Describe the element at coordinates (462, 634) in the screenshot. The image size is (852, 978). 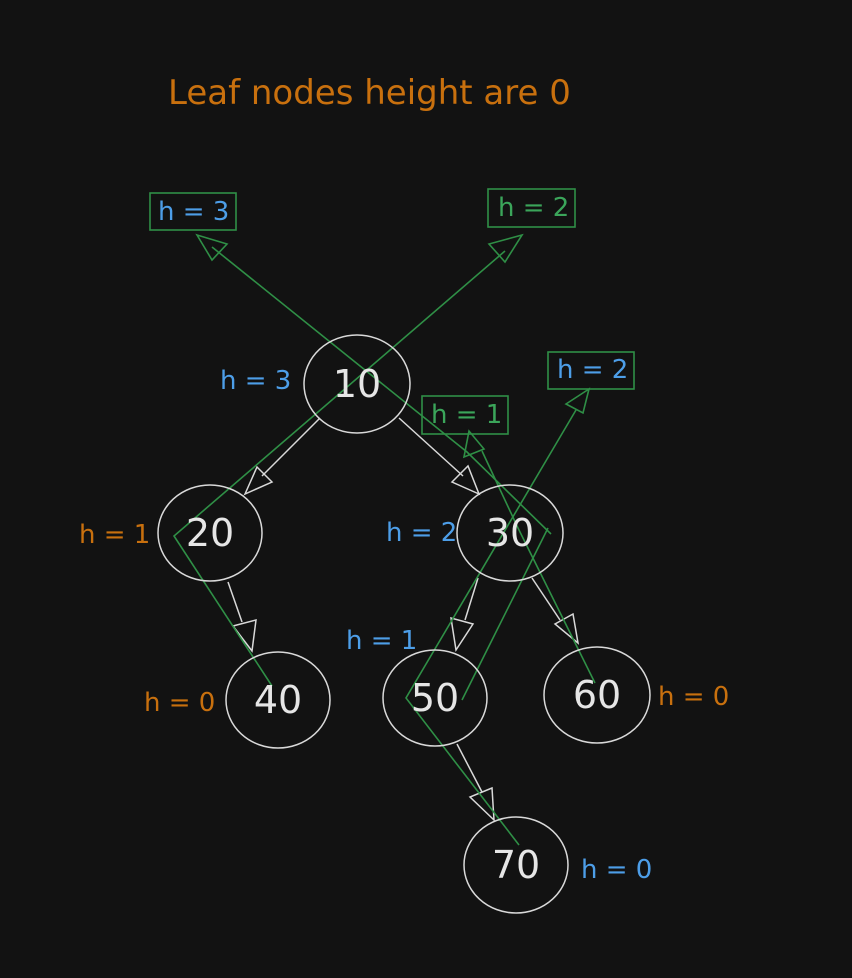
I see `edge-30-50-arrowhead` at that location.